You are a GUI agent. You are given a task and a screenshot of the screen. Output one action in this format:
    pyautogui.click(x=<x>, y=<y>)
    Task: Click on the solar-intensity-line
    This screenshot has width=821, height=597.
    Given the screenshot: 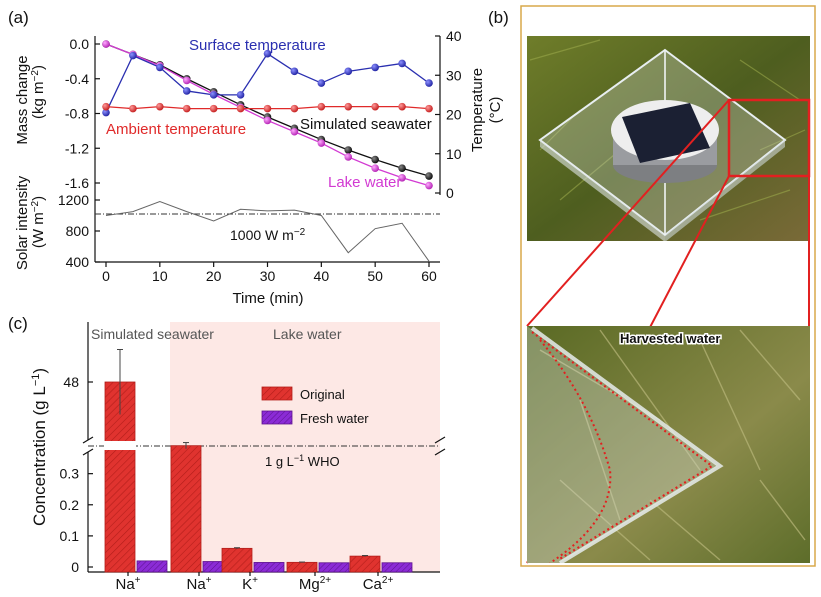 What is the action you would take?
    pyautogui.click(x=267, y=231)
    